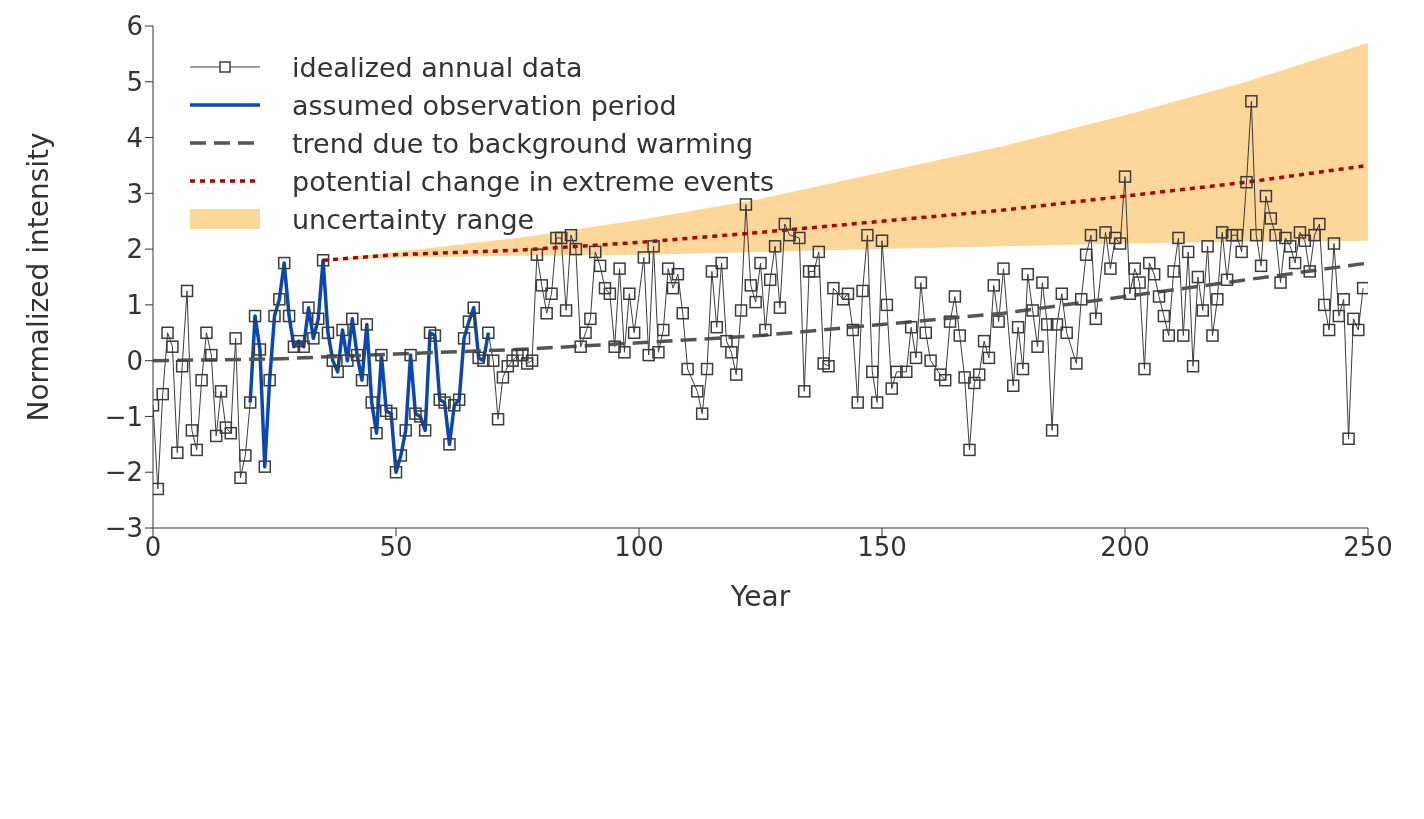  I want to click on x-tick-label: 100, so click(639, 547).